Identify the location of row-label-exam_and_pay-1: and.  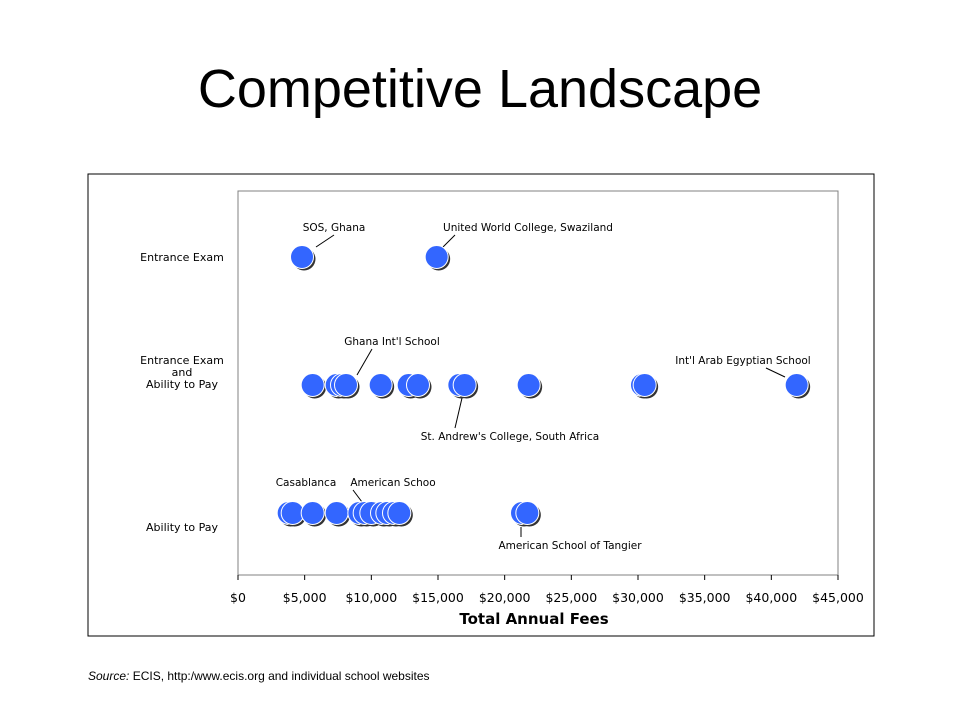
(182, 372).